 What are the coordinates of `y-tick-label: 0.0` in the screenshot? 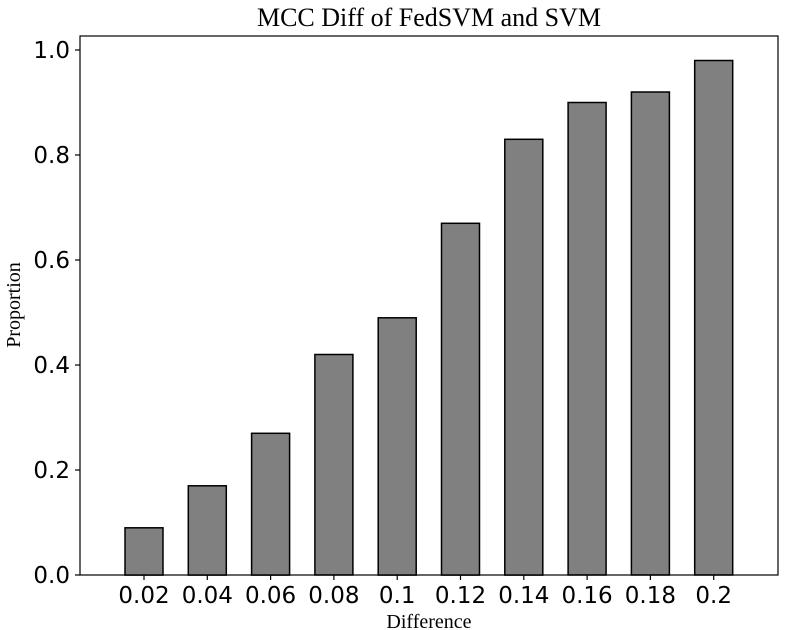 It's located at (51, 576).